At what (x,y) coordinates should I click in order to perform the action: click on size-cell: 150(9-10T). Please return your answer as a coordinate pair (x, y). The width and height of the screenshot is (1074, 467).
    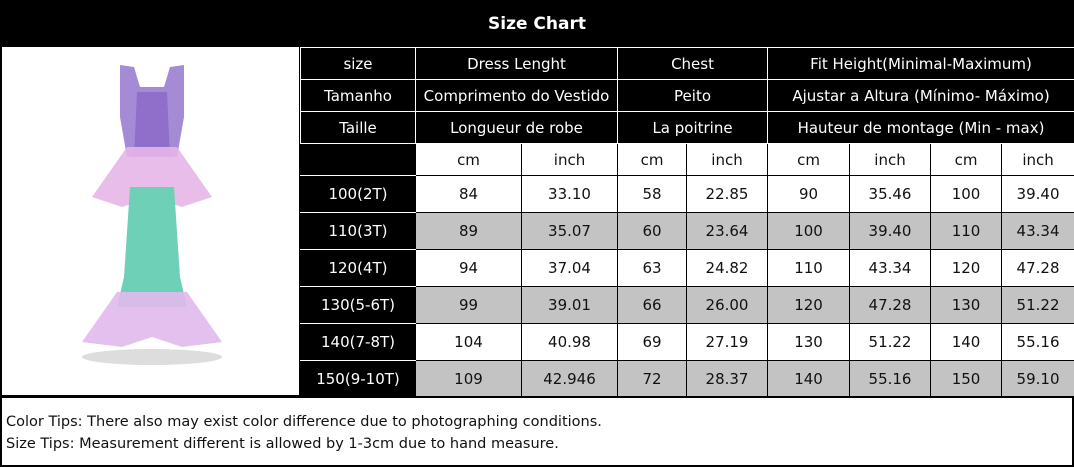
    Looking at the image, I should click on (358, 379).